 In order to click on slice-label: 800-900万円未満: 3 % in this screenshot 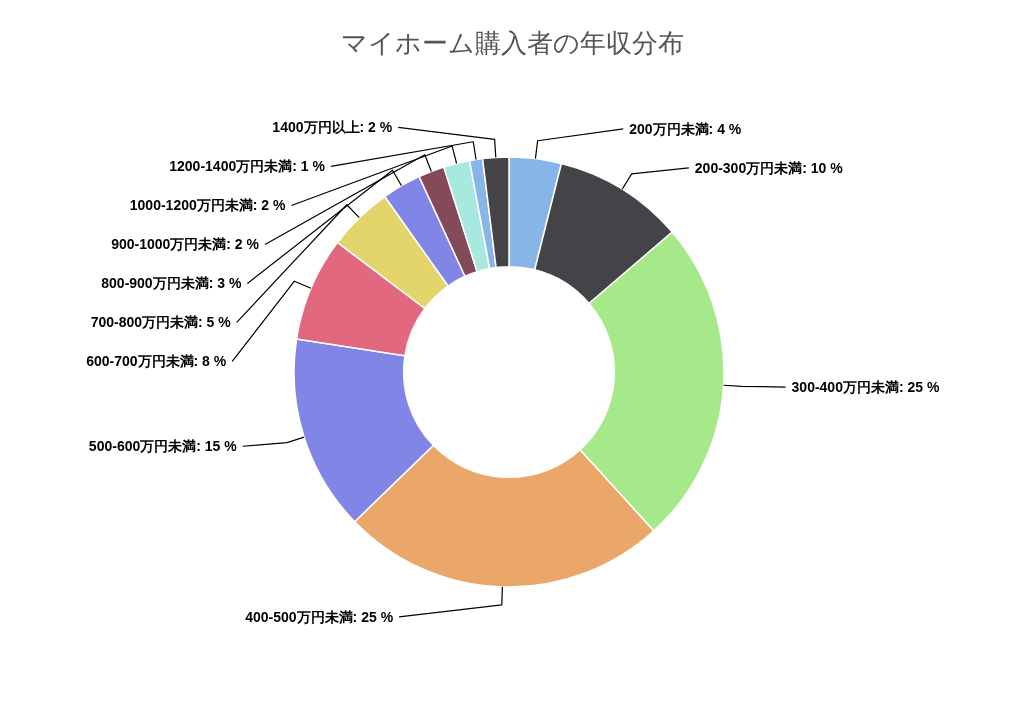, I will do `click(171, 283)`.